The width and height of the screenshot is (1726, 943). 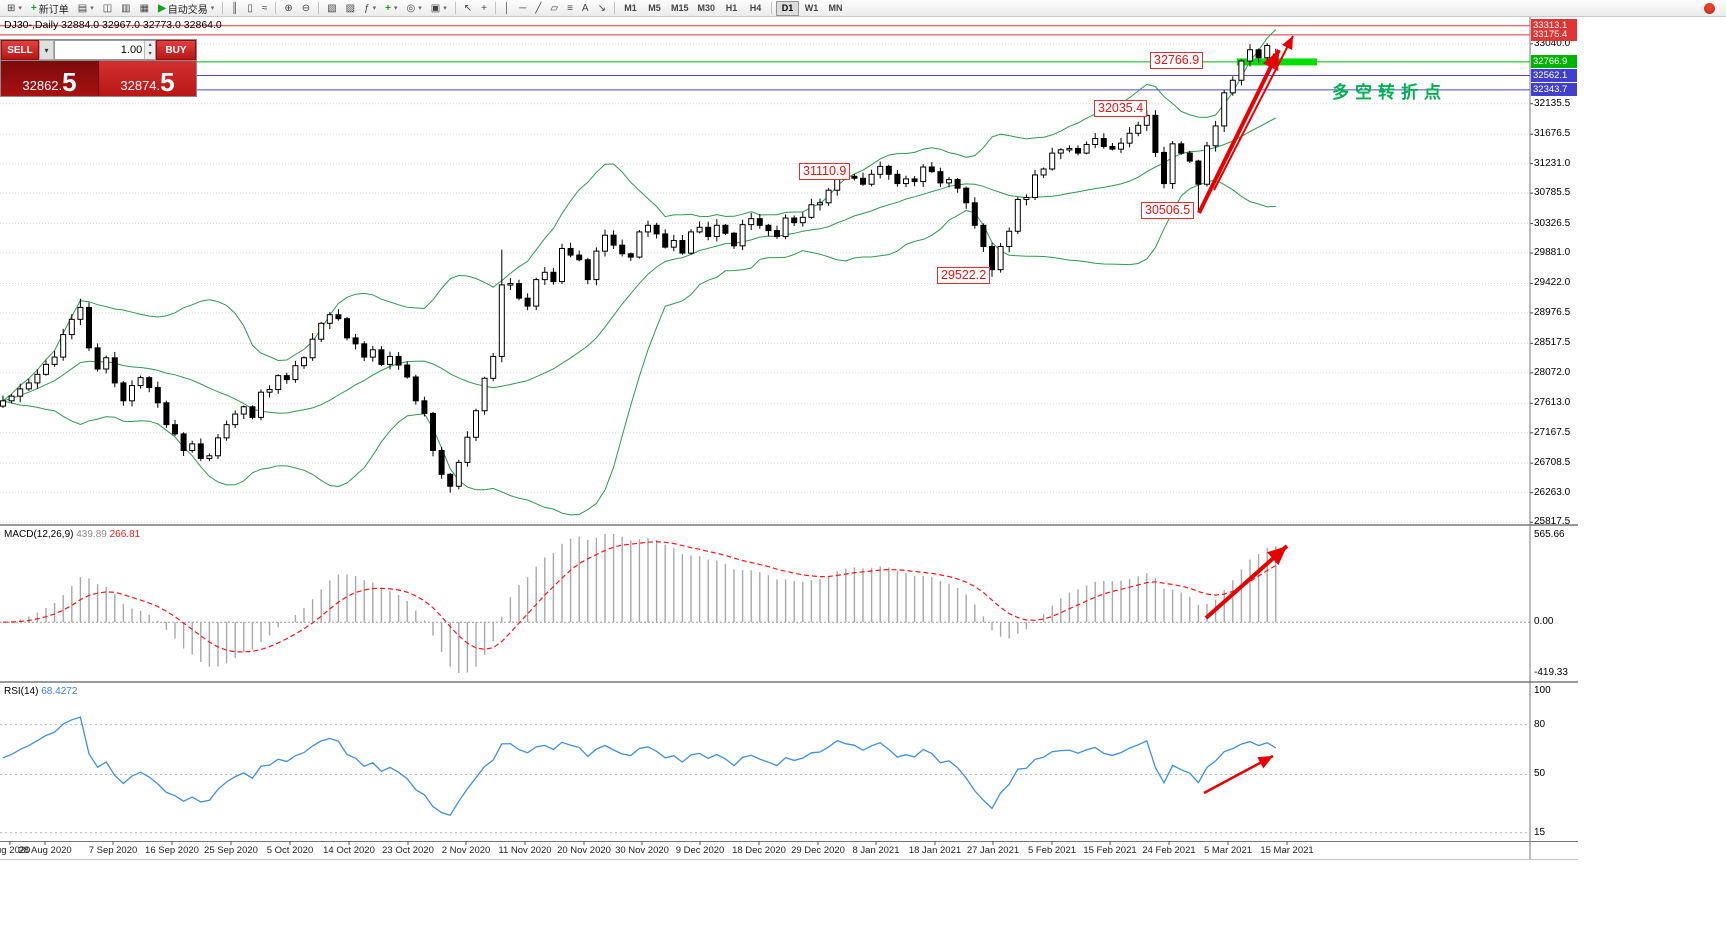 I want to click on price-axis-tick: 28517.5, so click(x=1552, y=343).